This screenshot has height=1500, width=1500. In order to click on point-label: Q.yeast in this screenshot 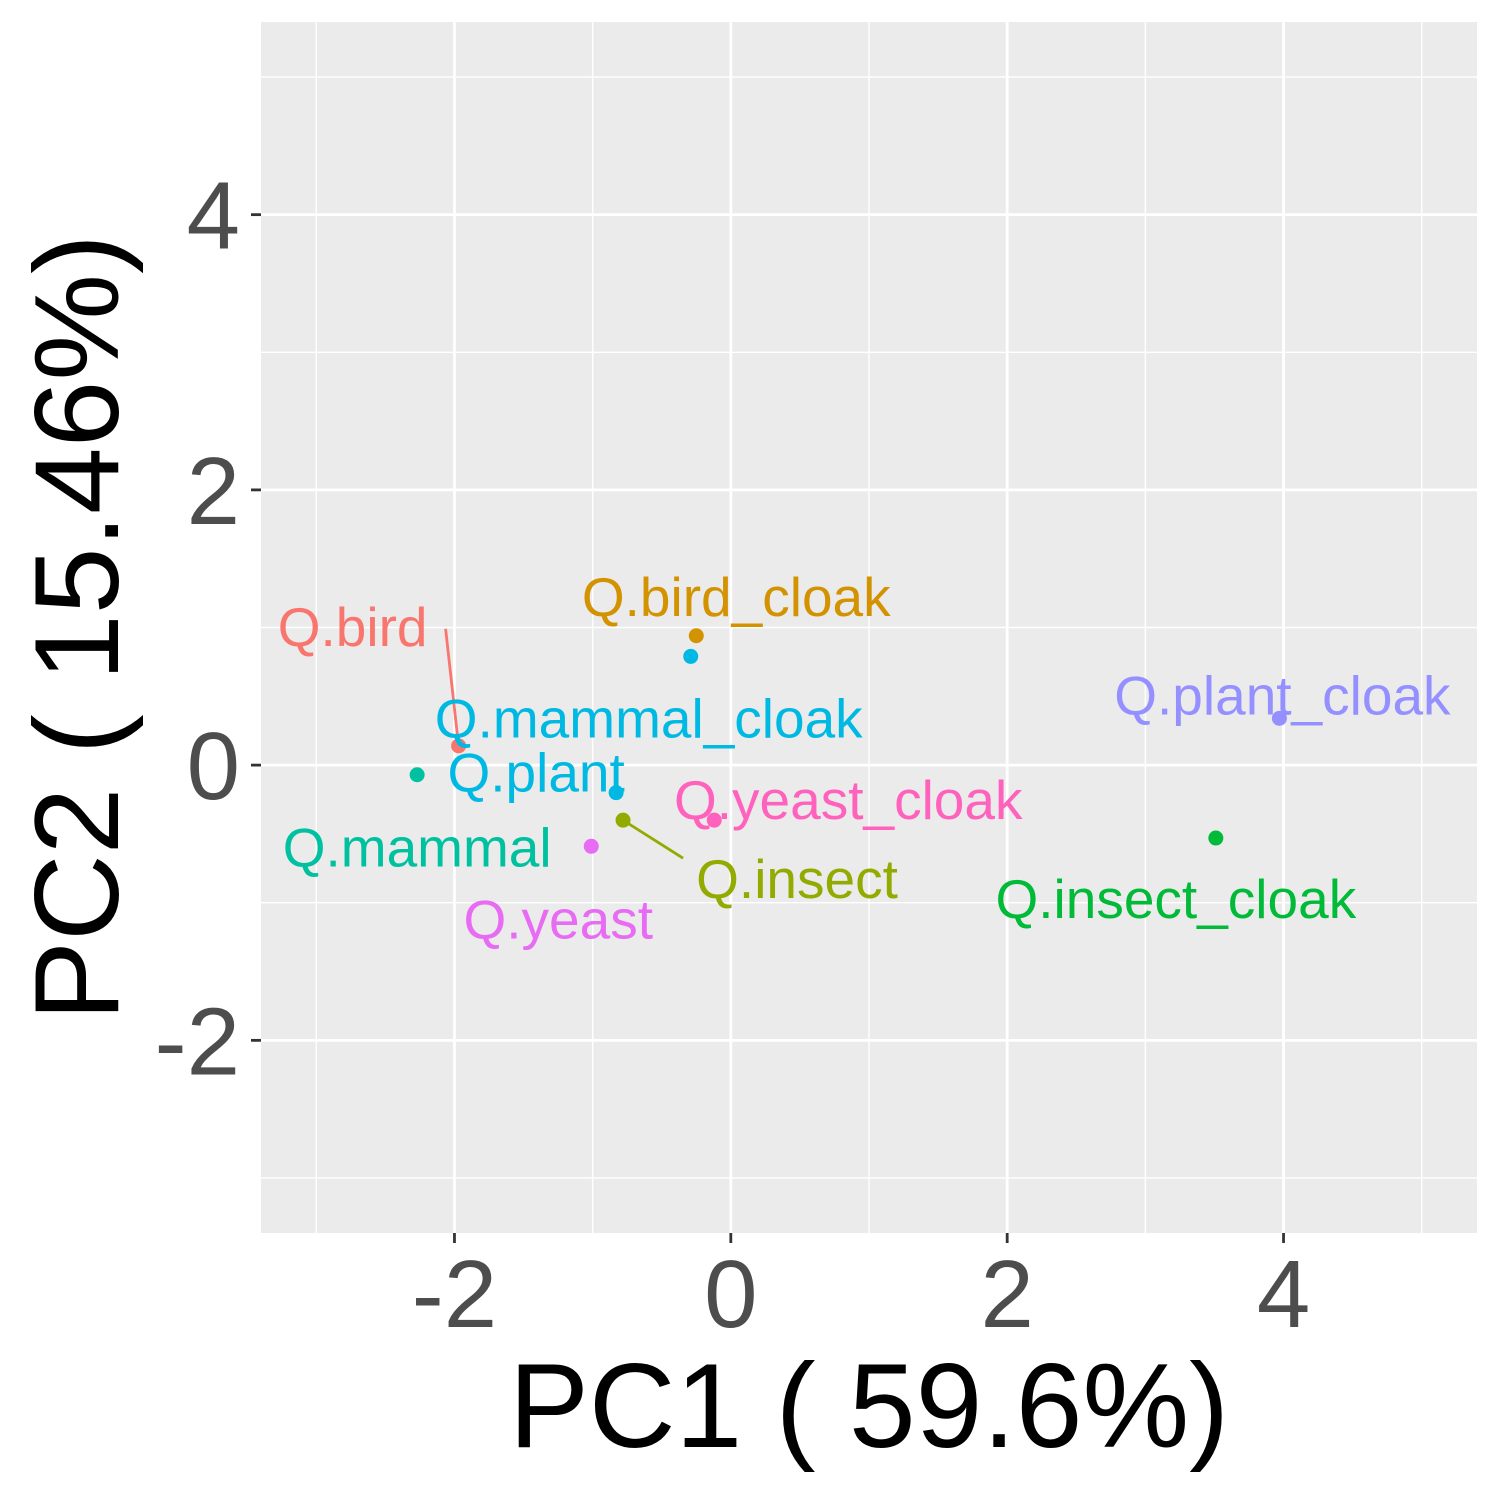, I will do `click(558, 919)`.